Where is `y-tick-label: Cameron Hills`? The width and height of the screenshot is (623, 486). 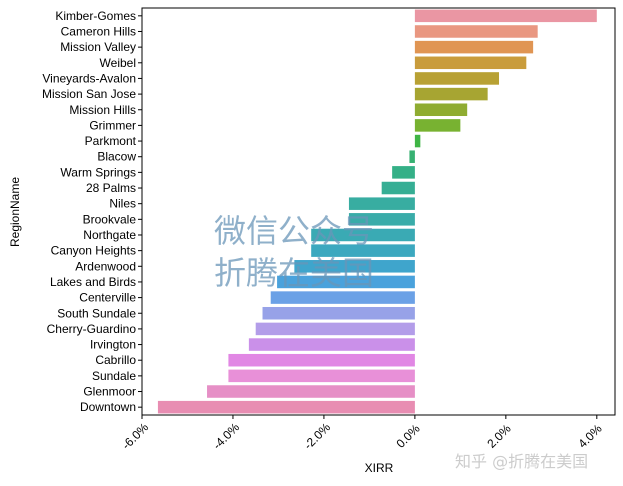
y-tick-label: Cameron Hills is located at coordinates (98, 31).